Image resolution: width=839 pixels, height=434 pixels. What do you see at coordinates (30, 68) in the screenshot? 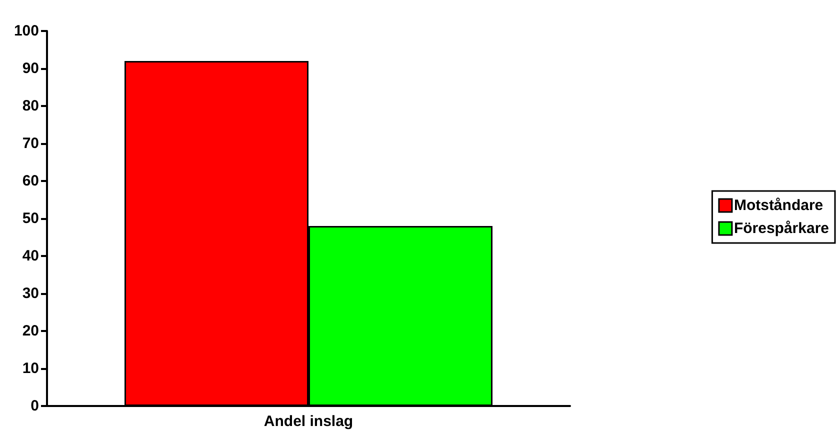
I see `y-tick-label: 90` at bounding box center [30, 68].